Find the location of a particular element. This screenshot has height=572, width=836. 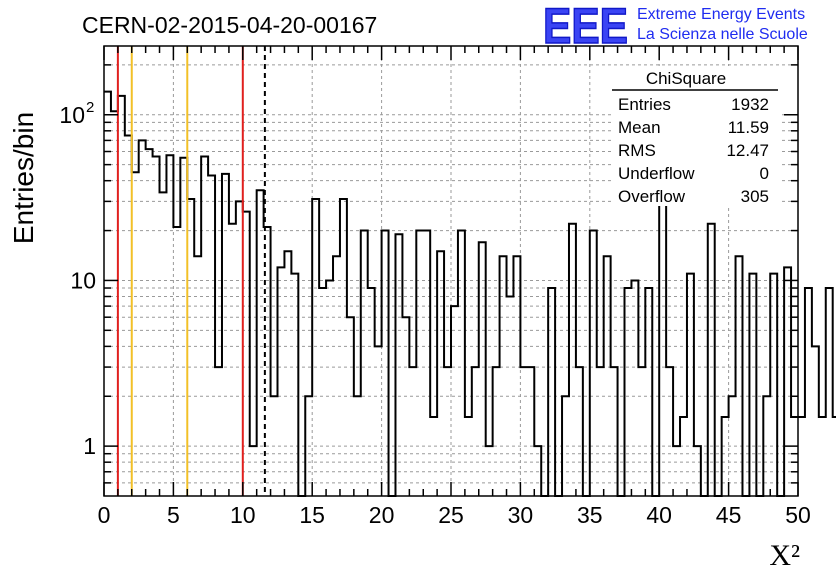

stats-row-label: Entries is located at coordinates (644, 104).